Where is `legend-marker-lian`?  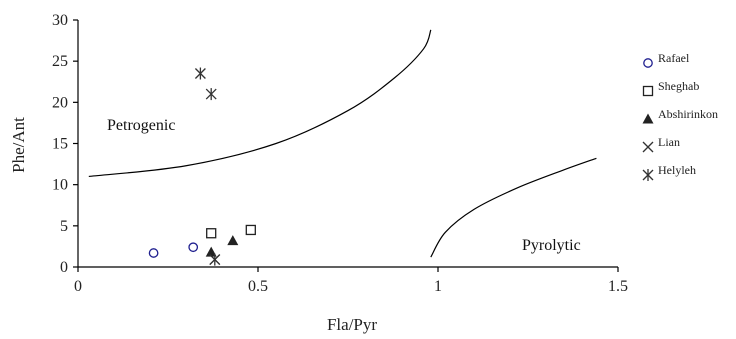 legend-marker-lian is located at coordinates (648, 147).